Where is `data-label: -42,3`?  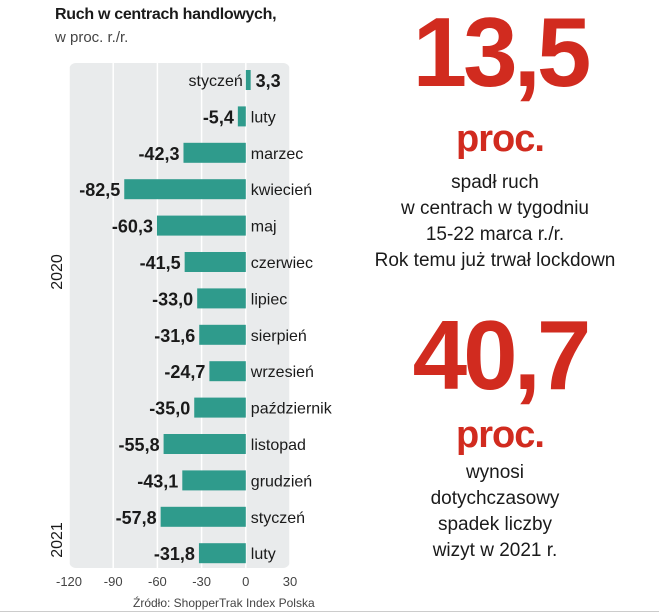
data-label: -42,3 is located at coordinates (158, 154).